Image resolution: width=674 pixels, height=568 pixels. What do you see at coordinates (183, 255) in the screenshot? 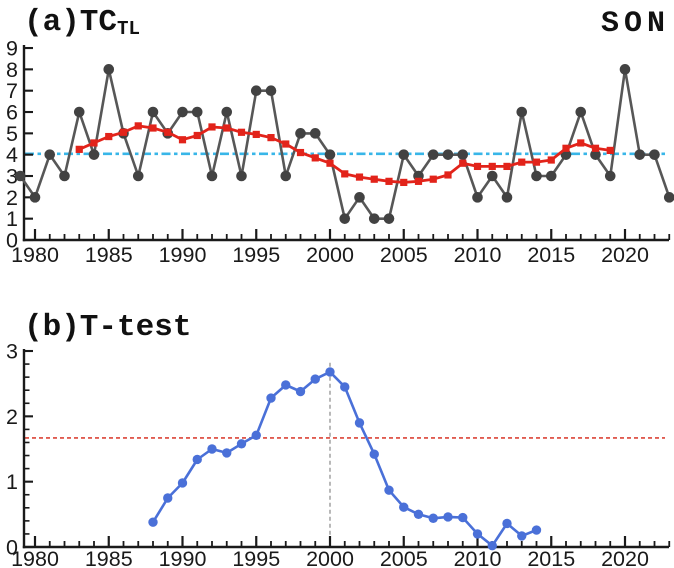
I see `panel-a-x-tick-label: 1990` at bounding box center [183, 255].